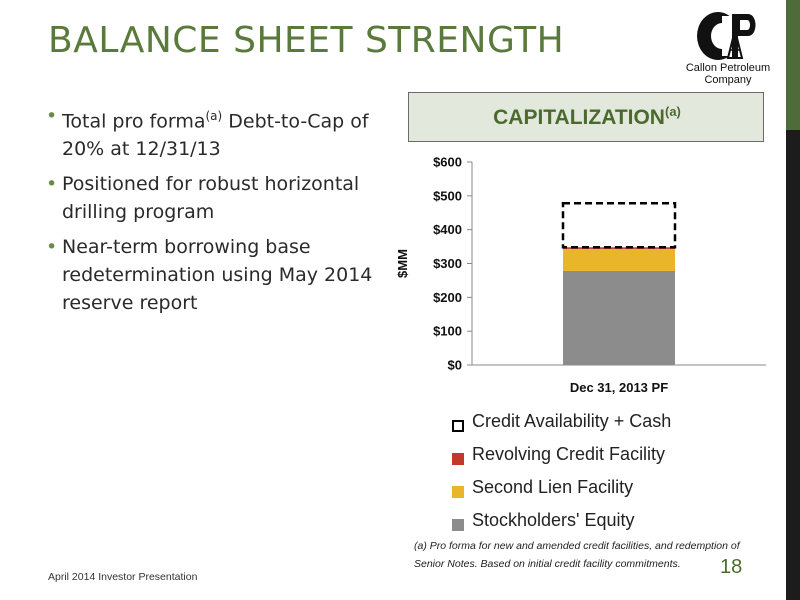  What do you see at coordinates (123, 577) in the screenshot?
I see `footer-text: April 2014 Investor Presentation` at bounding box center [123, 577].